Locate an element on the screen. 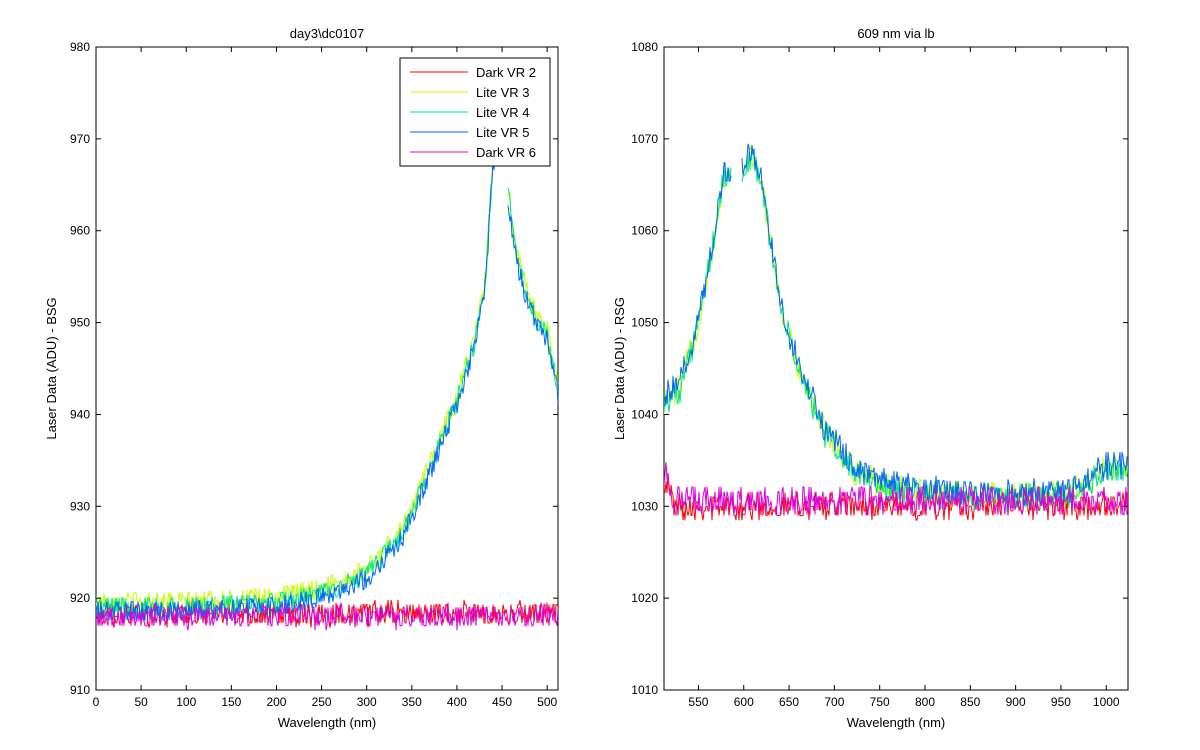 Image resolution: width=1200 pixels, height=750 pixels. x-tick-label: 150 is located at coordinates (231, 702).